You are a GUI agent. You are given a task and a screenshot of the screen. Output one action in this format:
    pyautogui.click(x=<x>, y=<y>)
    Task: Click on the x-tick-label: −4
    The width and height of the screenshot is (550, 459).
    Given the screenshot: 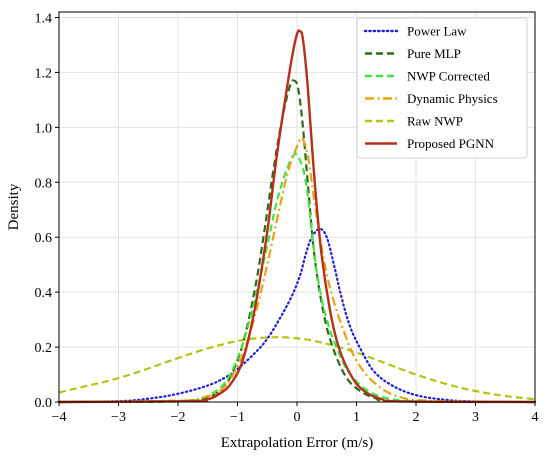 What is the action you would take?
    pyautogui.click(x=59, y=417)
    